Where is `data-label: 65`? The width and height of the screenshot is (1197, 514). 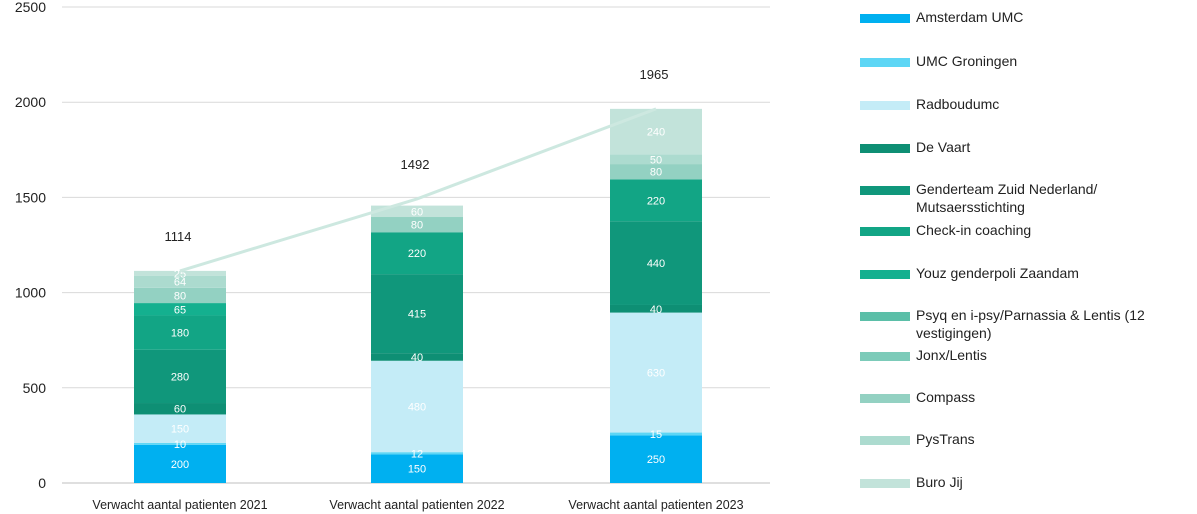
data-label: 65 is located at coordinates (180, 310).